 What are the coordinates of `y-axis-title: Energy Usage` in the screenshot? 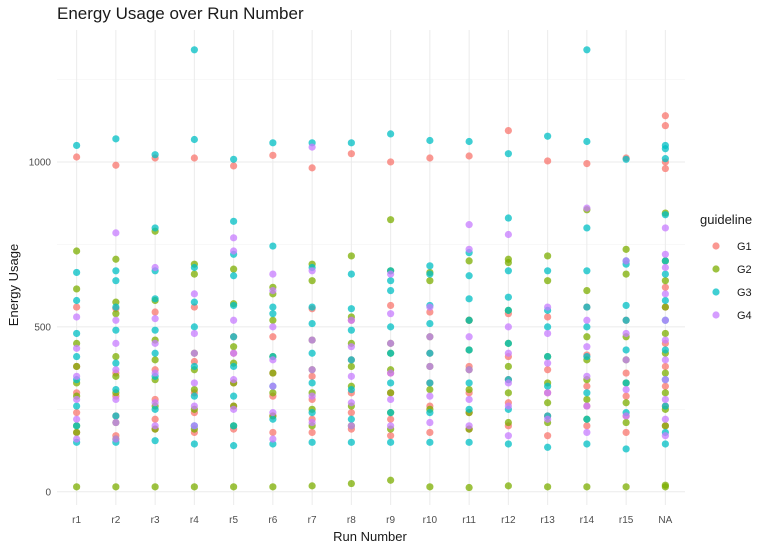 It's located at (13, 285).